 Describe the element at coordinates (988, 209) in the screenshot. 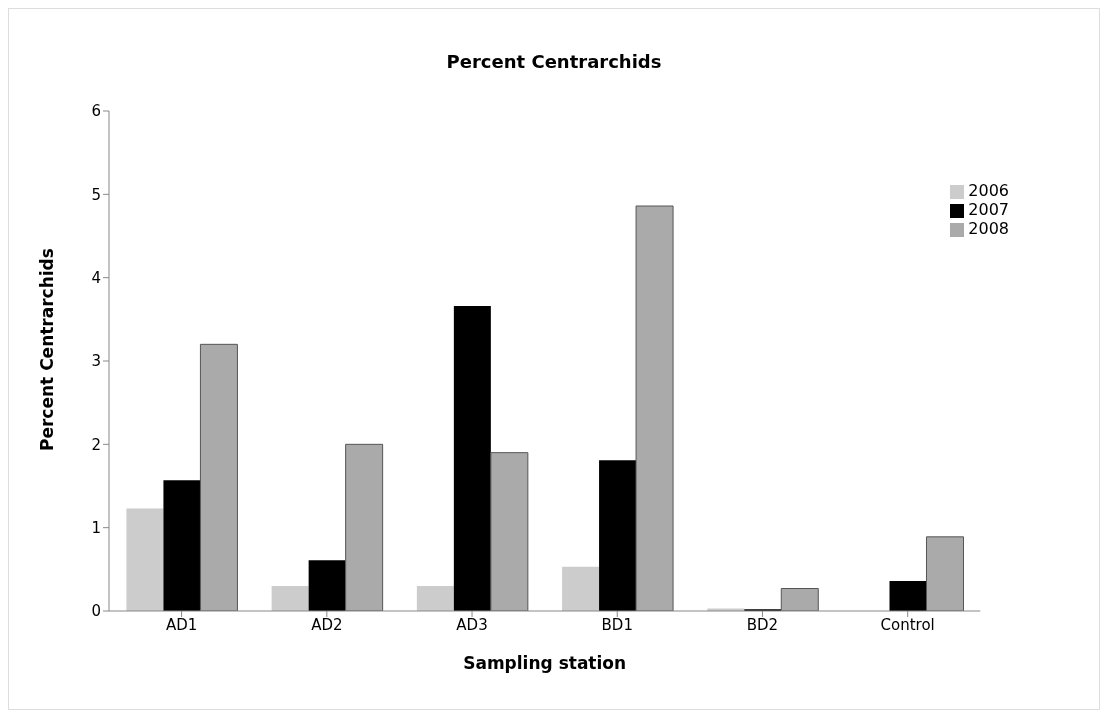

I see `legend-label: 2007` at that location.